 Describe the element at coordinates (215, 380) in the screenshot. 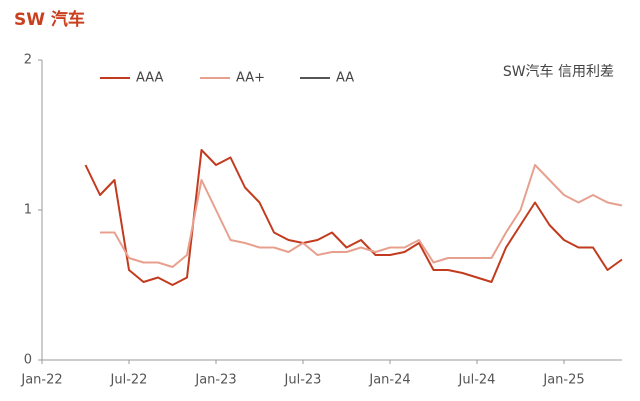

I see `x-tick-label: Jan-23` at that location.